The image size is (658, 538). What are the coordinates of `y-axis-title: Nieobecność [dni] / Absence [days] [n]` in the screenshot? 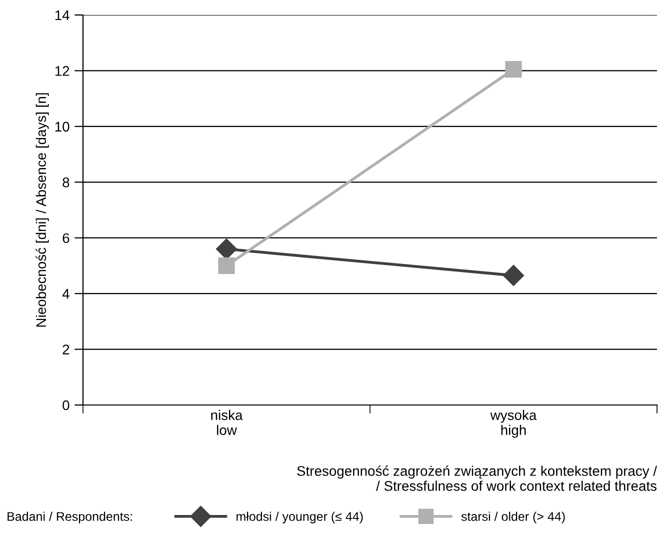 It's located at (42, 210).